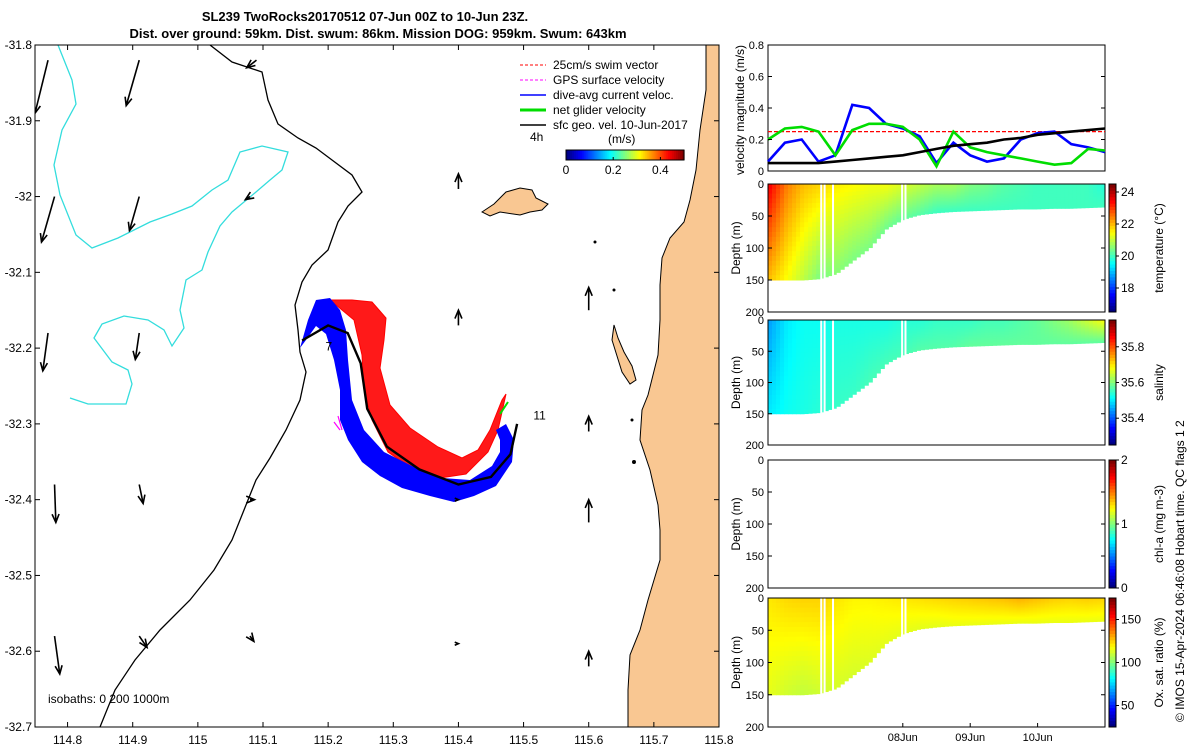 Image resolution: width=1200 pixels, height=750 pixels. Describe the element at coordinates (132, 82) in the screenshot. I see `geo-vector` at that location.